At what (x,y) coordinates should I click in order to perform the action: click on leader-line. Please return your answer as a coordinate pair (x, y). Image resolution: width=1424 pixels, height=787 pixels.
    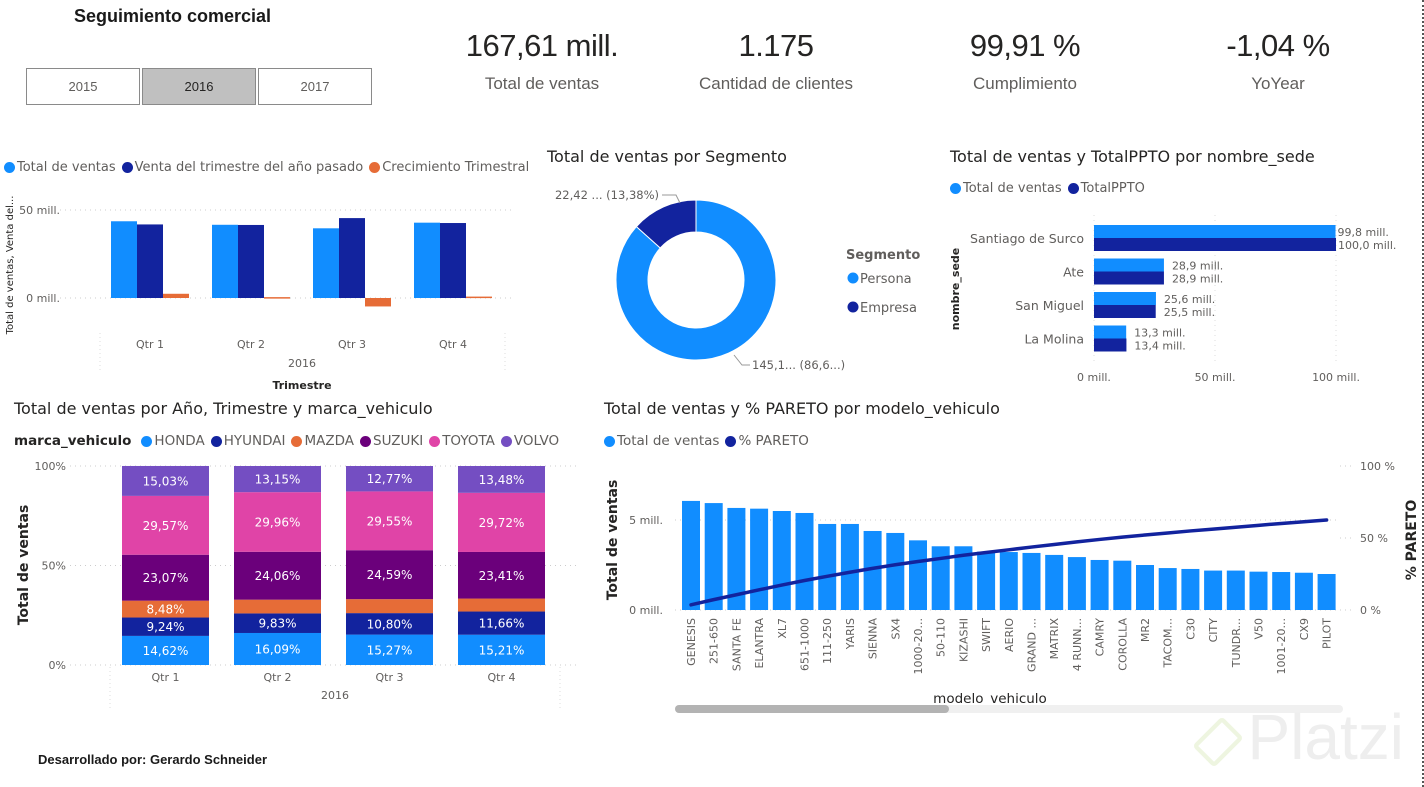
    Looking at the image, I should click on (671, 199).